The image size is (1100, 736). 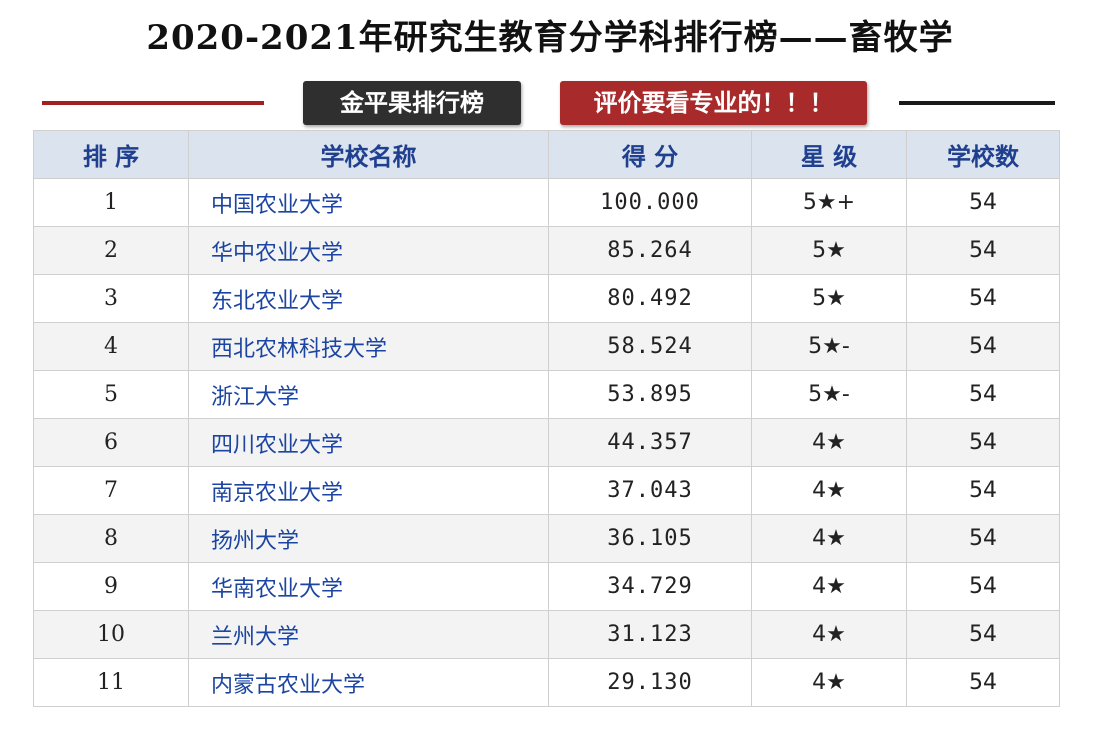 I want to click on score-cell: 100.000, so click(x=650, y=202).